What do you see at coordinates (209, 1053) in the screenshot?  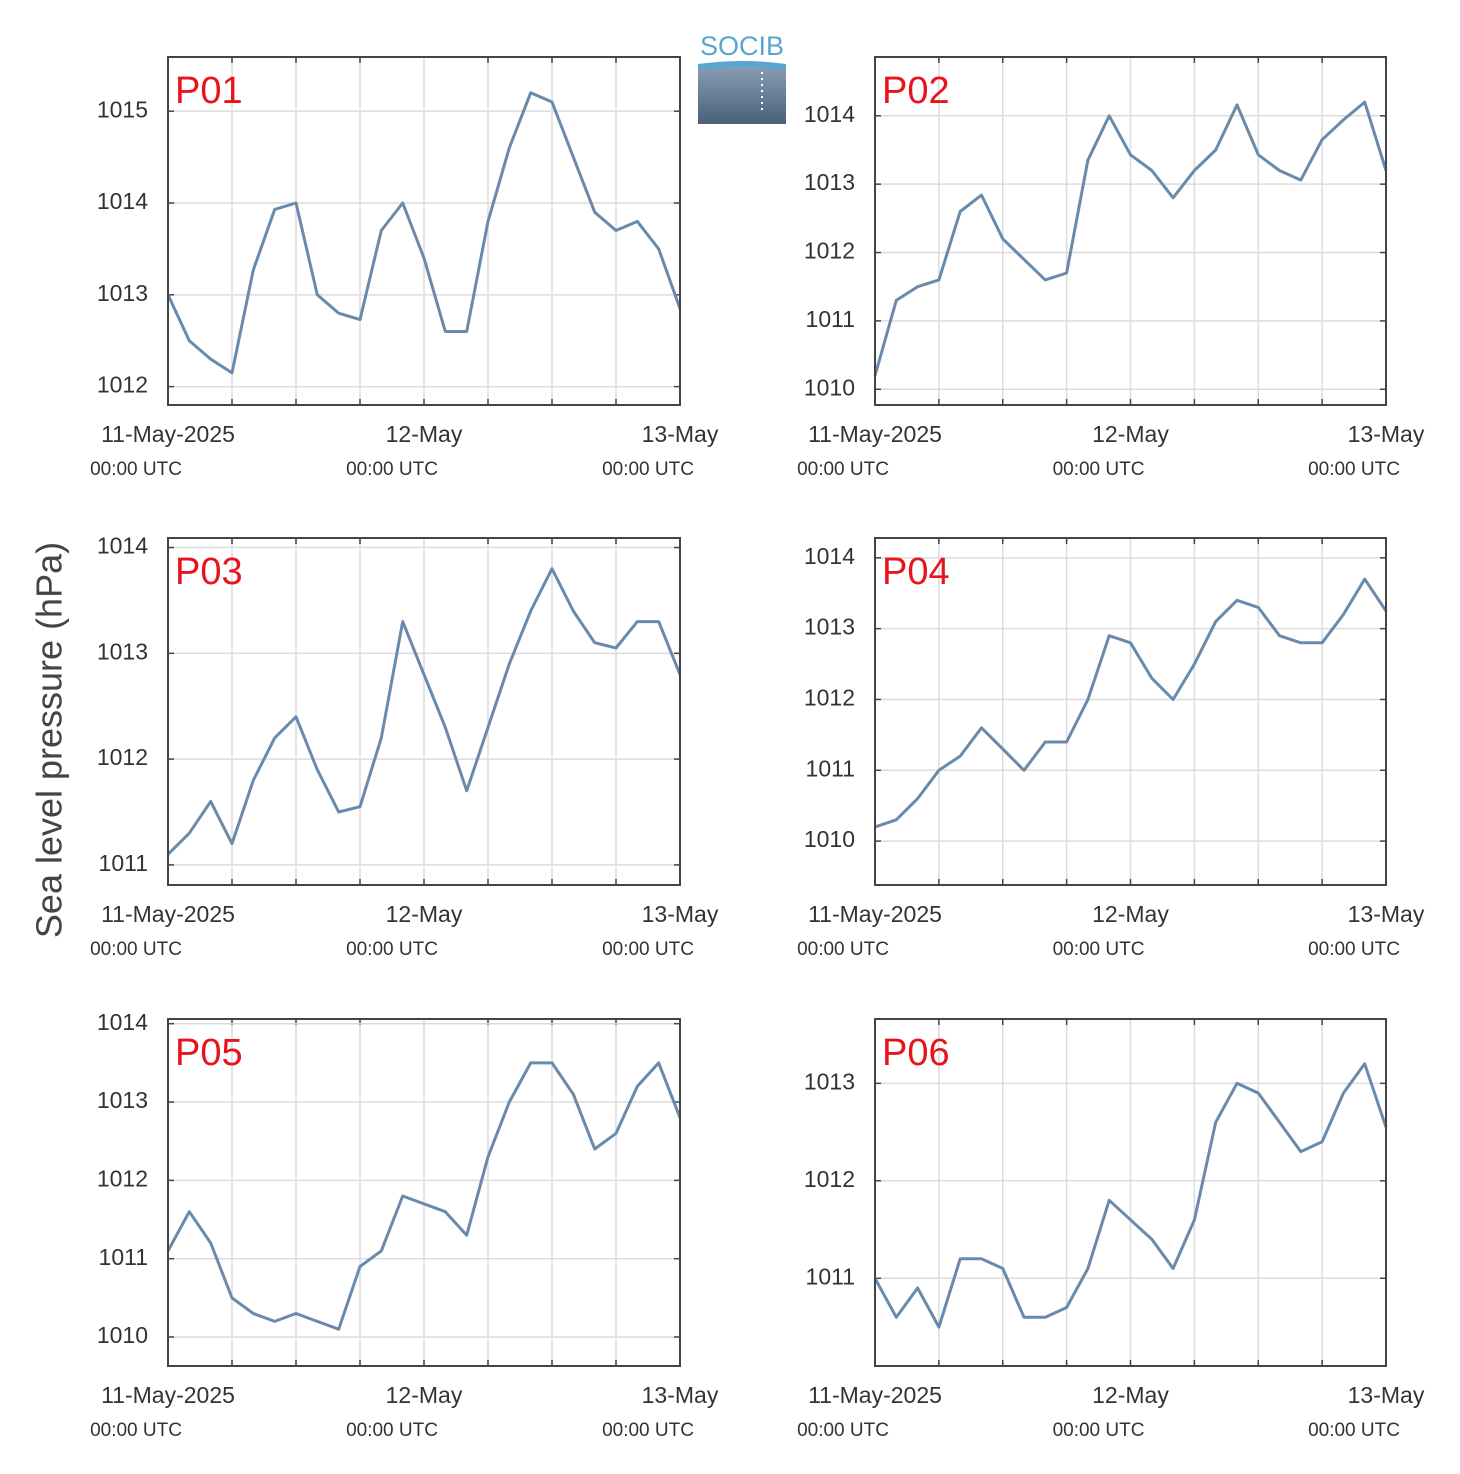 I see `panel-label: P05` at bounding box center [209, 1053].